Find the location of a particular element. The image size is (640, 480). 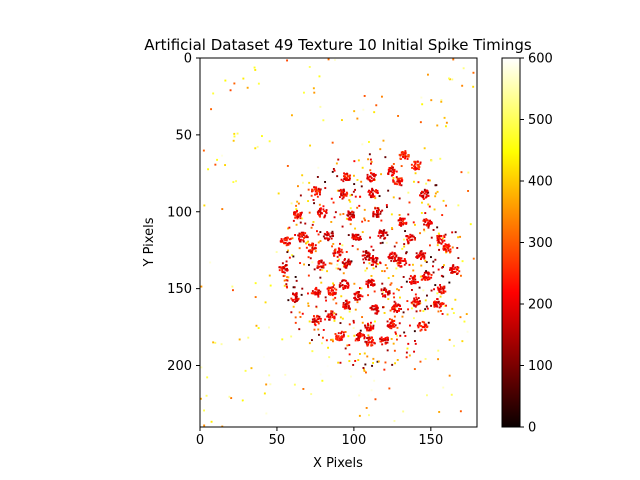

y-axis-label: Y Pixels is located at coordinates (149, 242).